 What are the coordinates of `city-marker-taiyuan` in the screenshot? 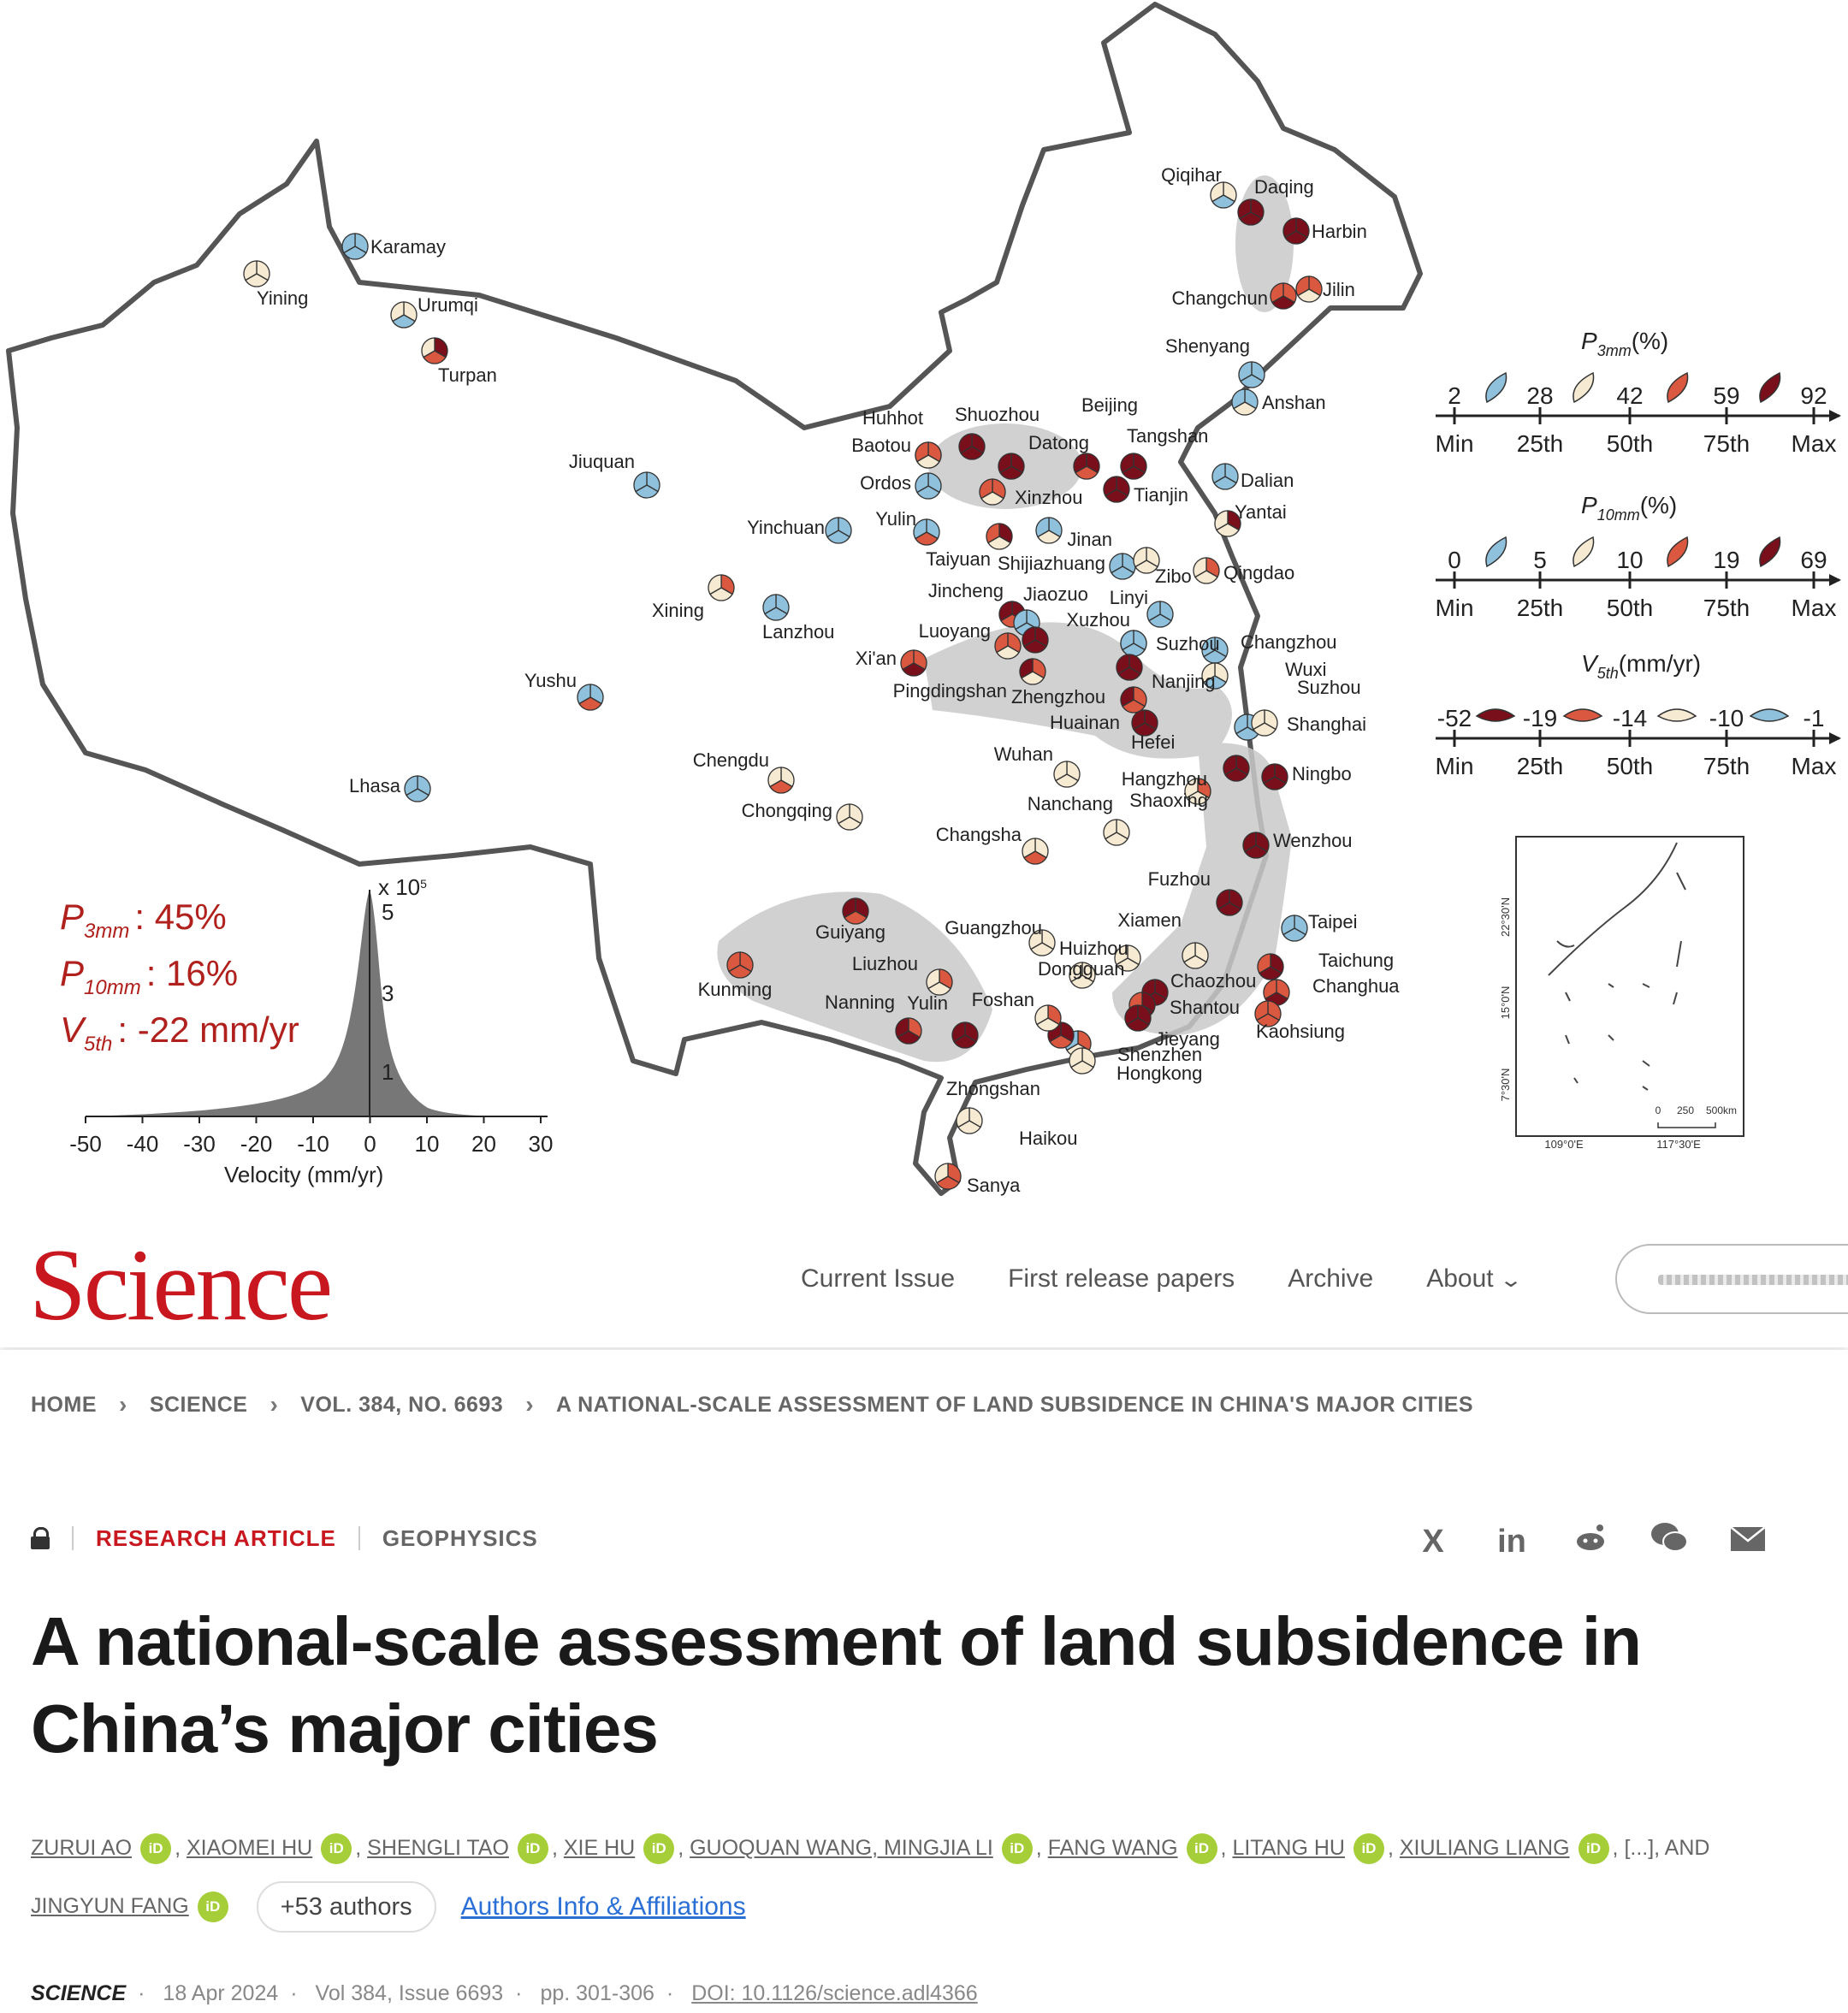 It's located at (999, 536).